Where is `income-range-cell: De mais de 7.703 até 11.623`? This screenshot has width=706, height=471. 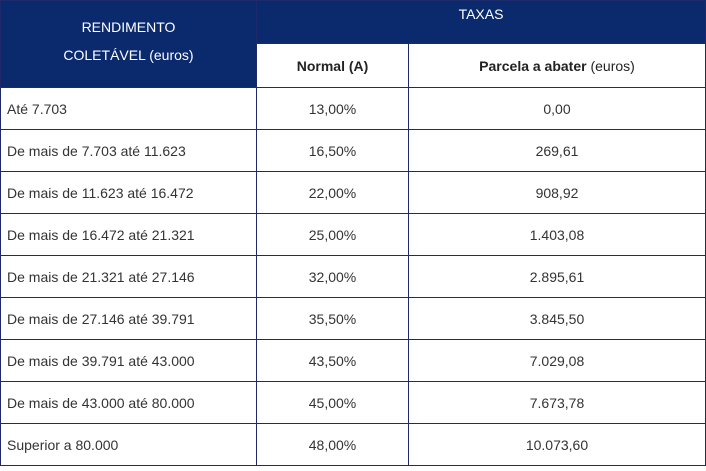 income-range-cell: De mais de 7.703 até 11.623 is located at coordinates (128, 150).